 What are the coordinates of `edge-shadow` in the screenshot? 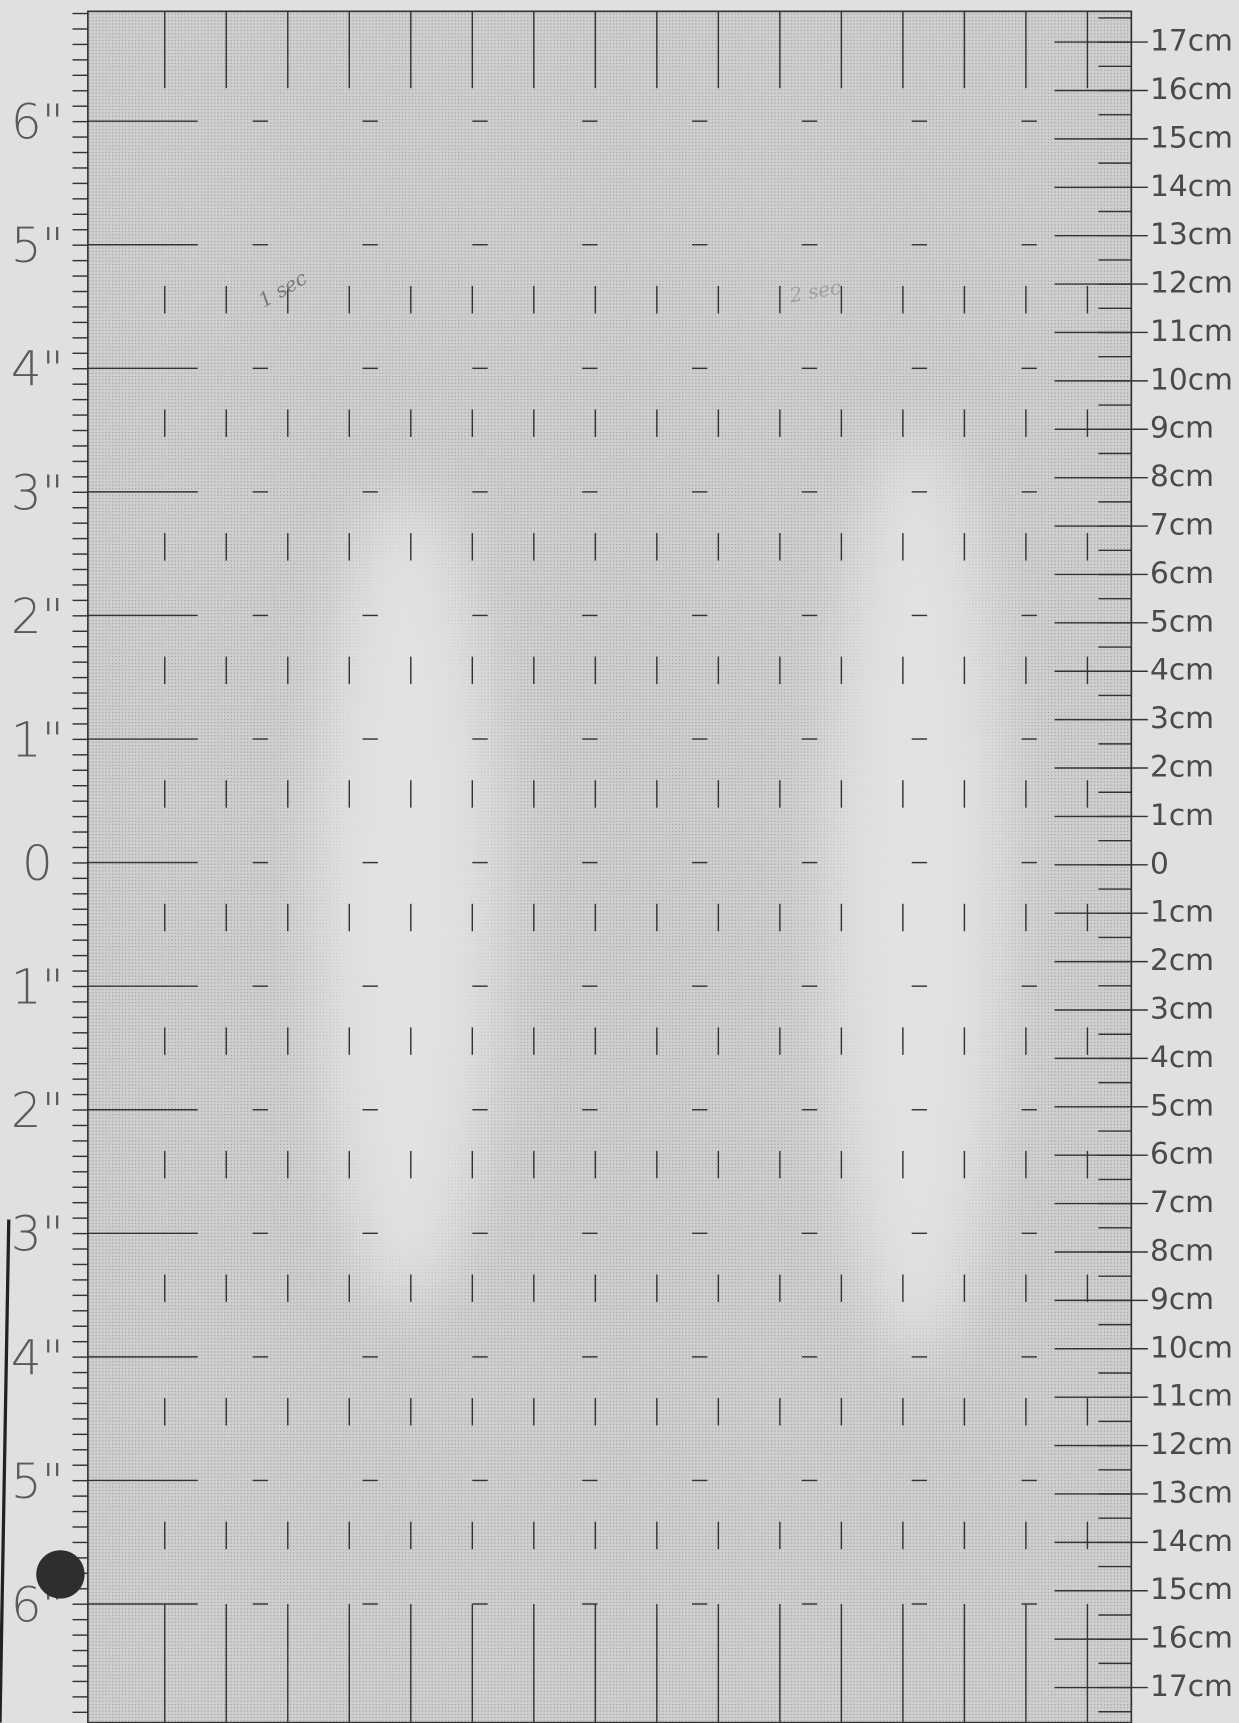 It's located at (5, 1471).